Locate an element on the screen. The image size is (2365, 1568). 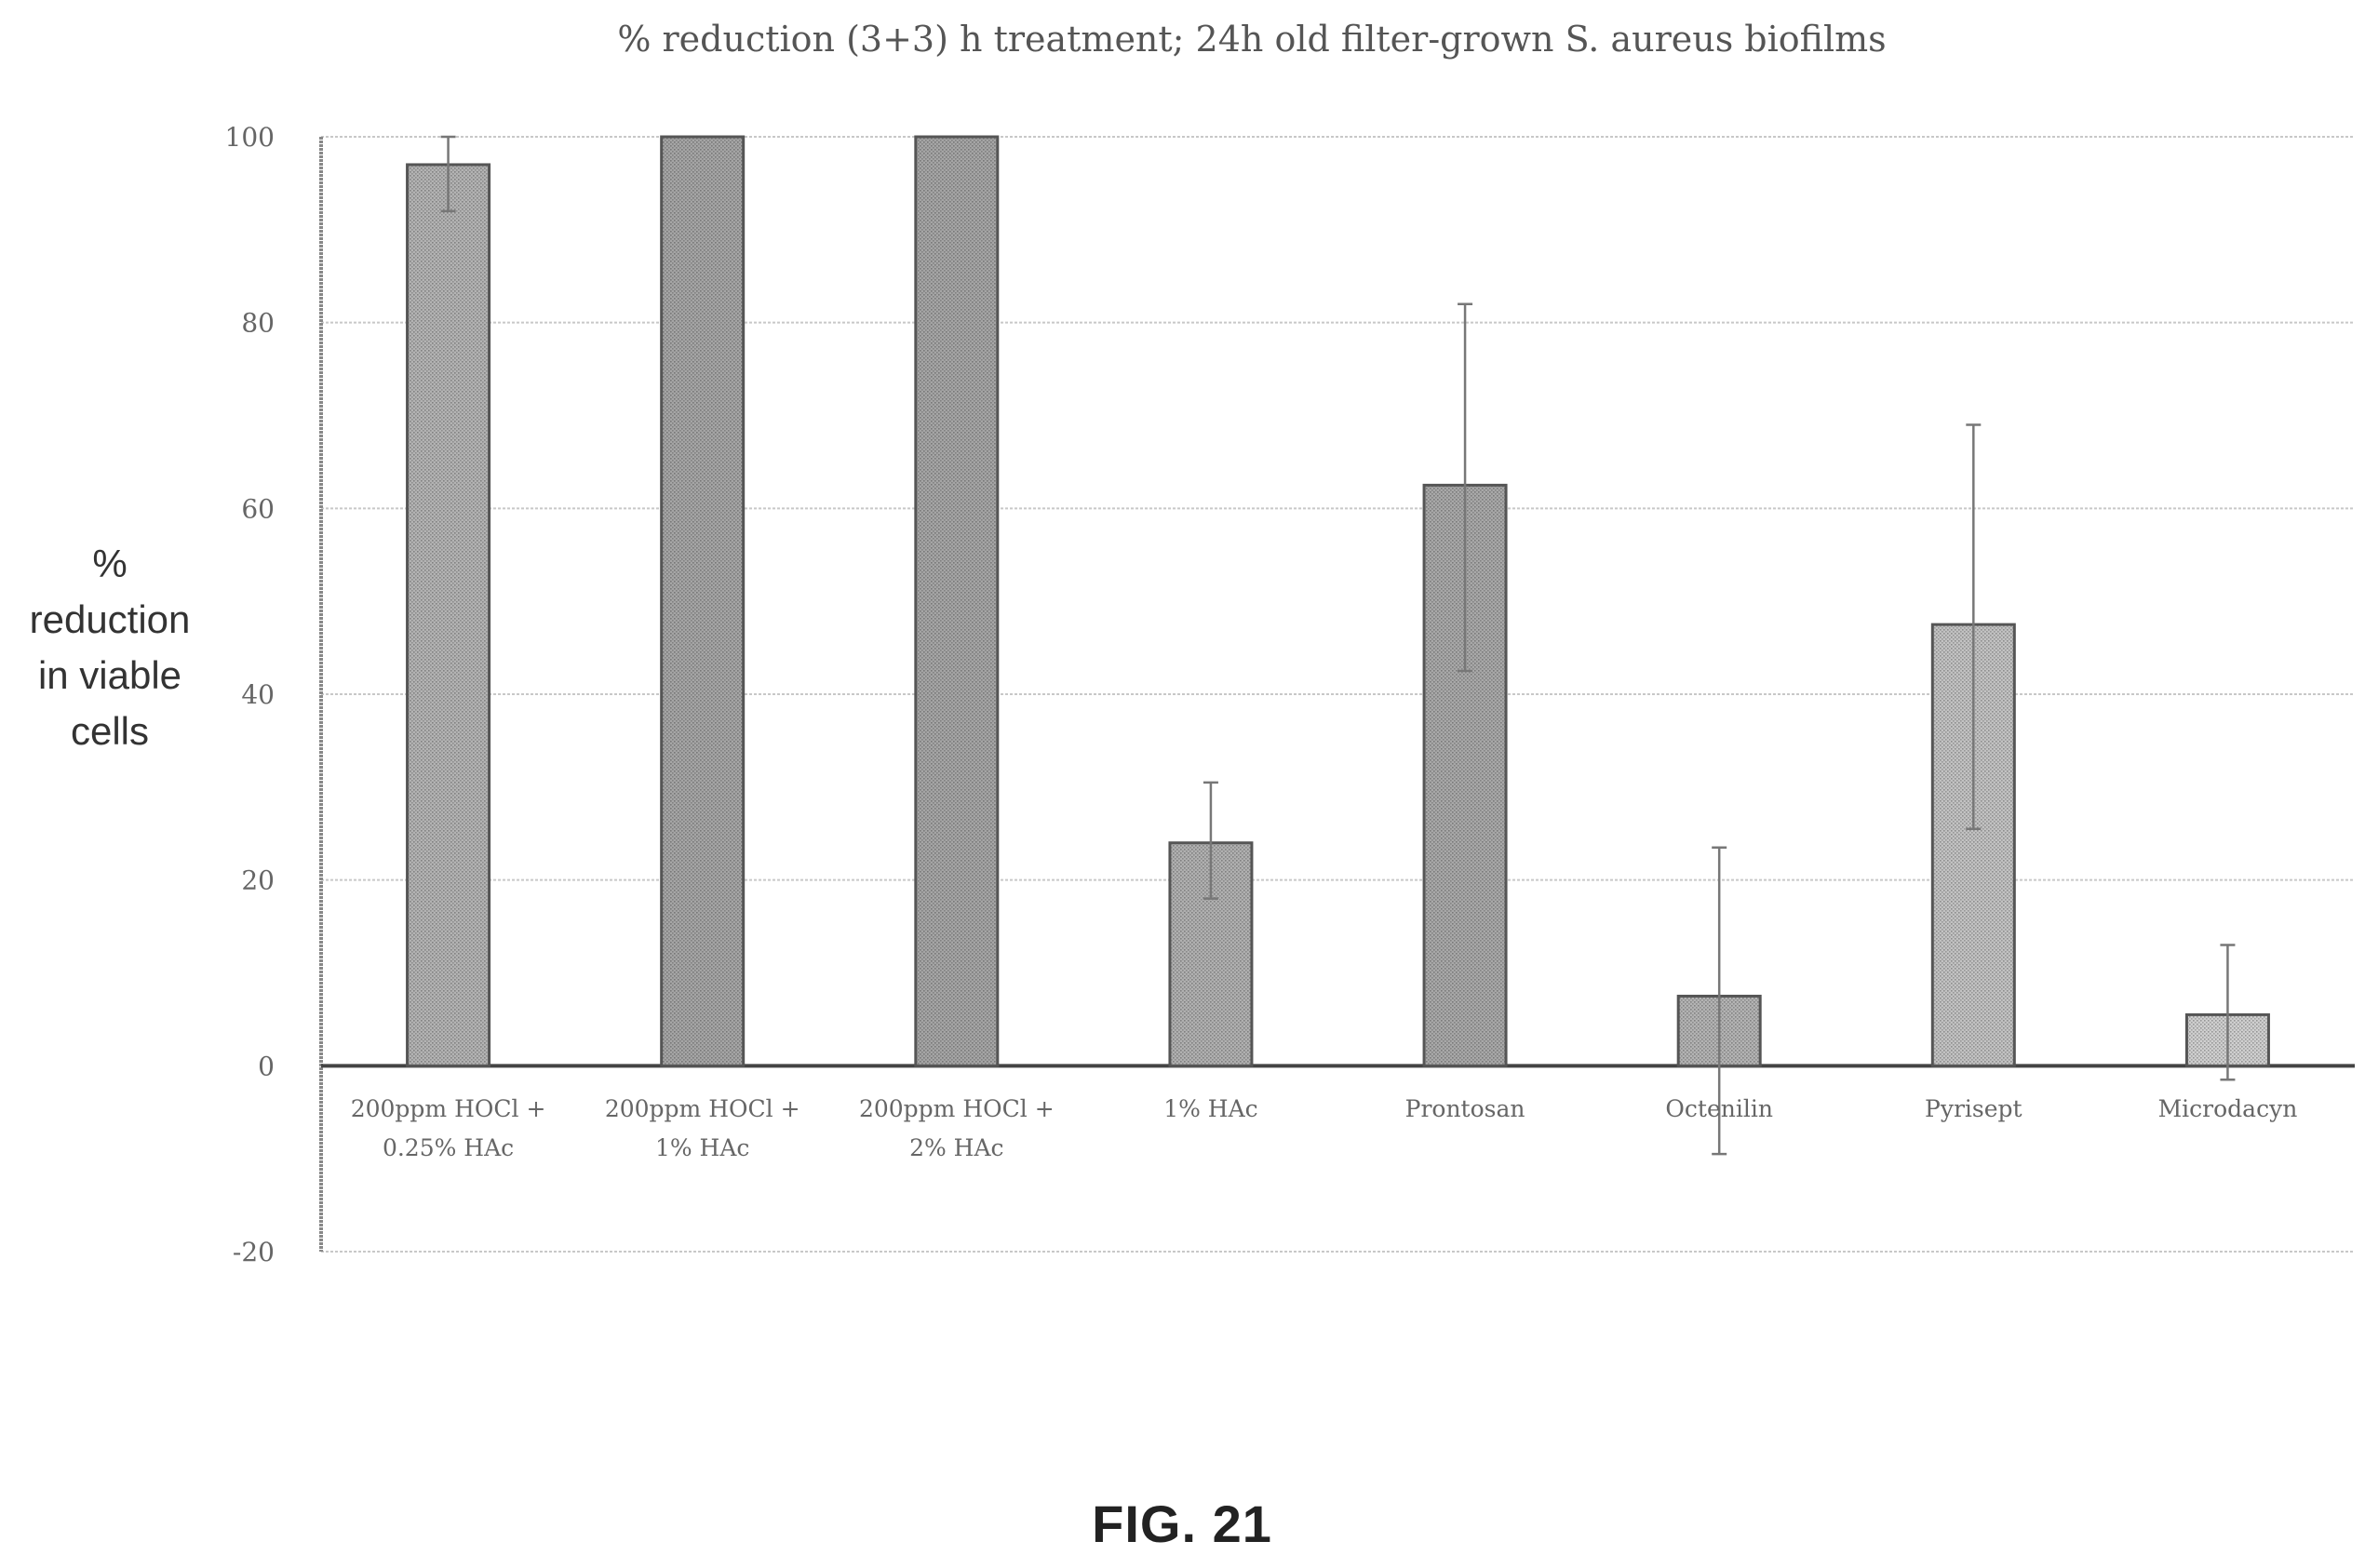
y-tick-label--20: -20 is located at coordinates (254, 1252).